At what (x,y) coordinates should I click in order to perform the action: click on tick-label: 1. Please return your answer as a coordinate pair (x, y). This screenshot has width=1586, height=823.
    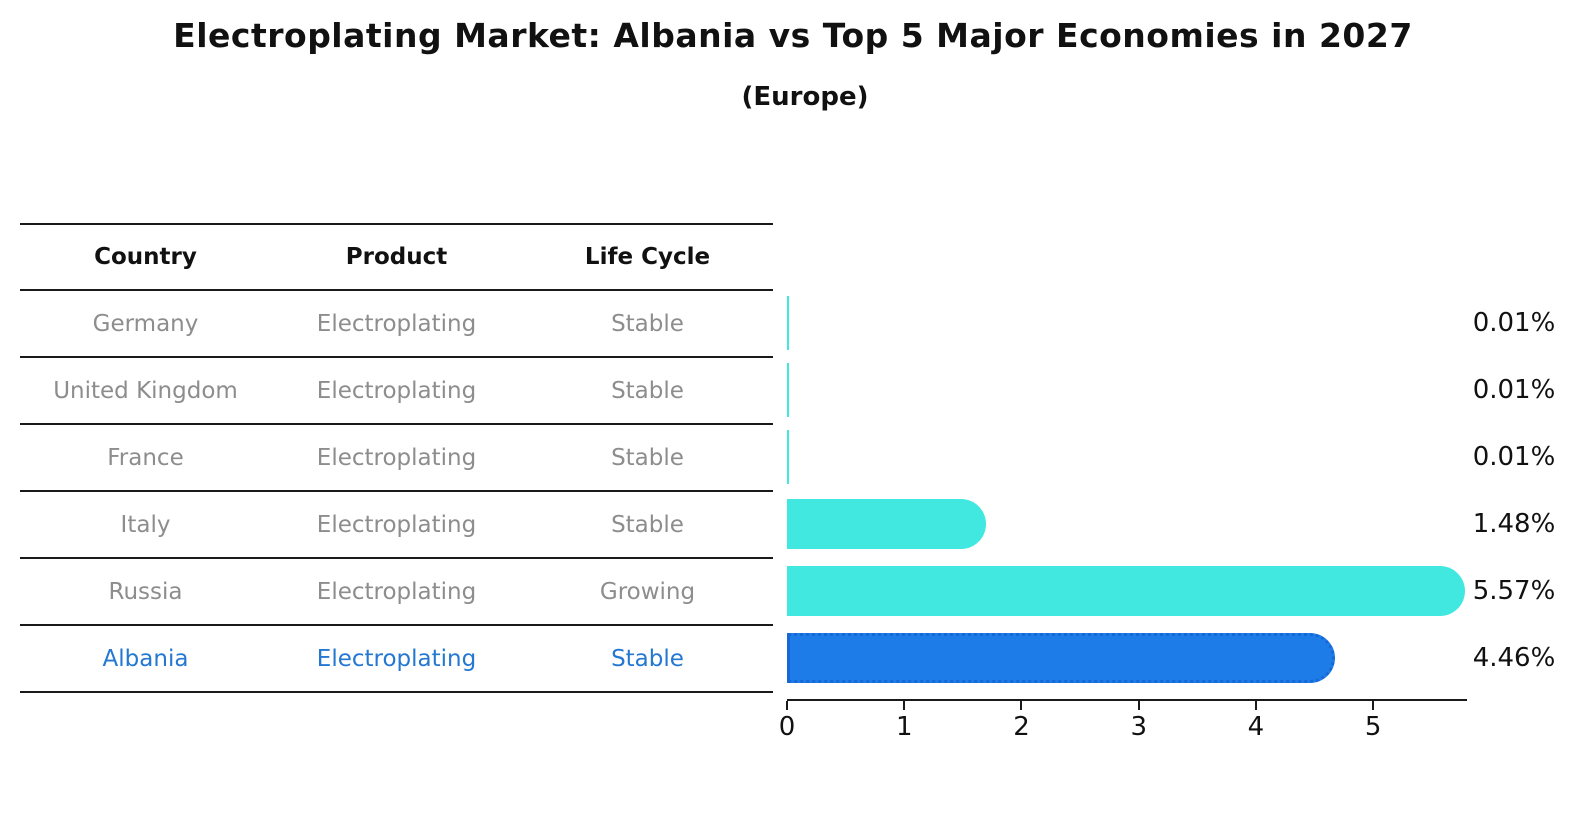
    Looking at the image, I should click on (904, 727).